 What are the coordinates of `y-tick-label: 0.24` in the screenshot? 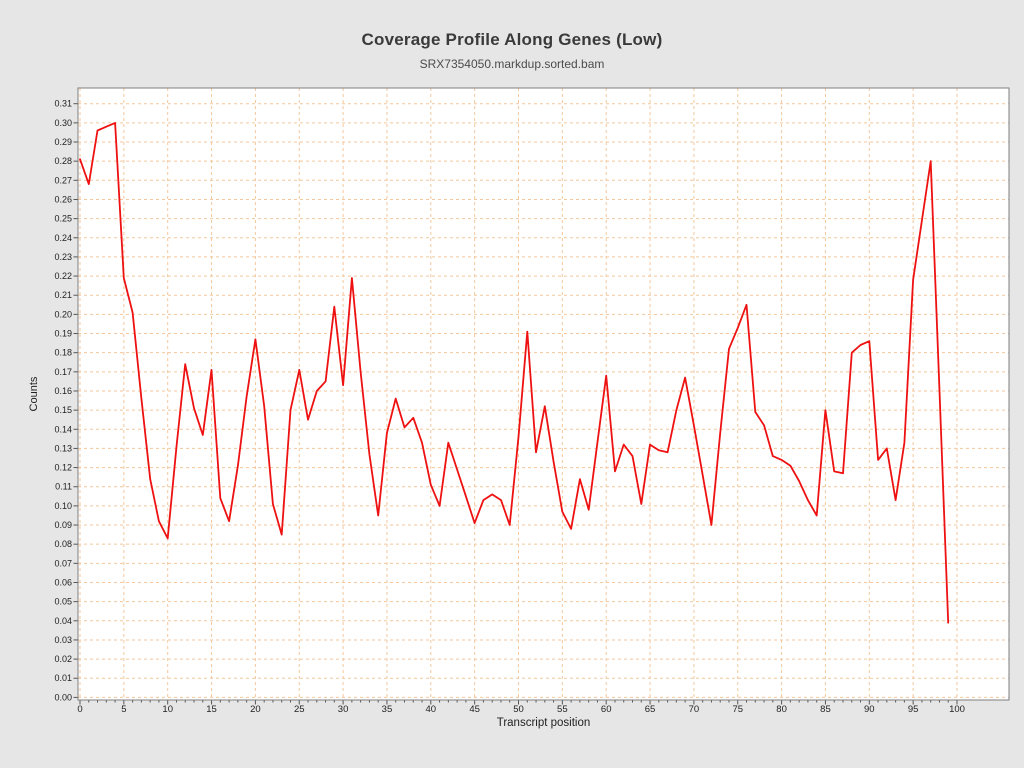 It's located at (63, 238).